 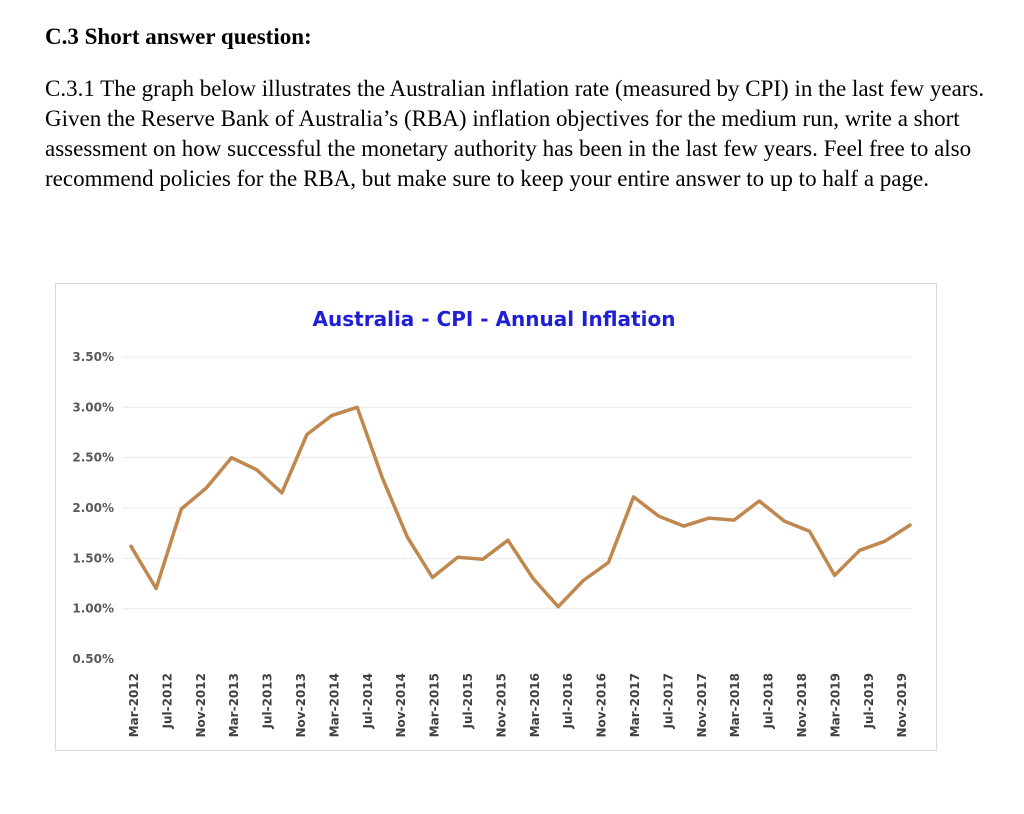 I want to click on x-tick-label: Jul-2019, so click(x=869, y=701).